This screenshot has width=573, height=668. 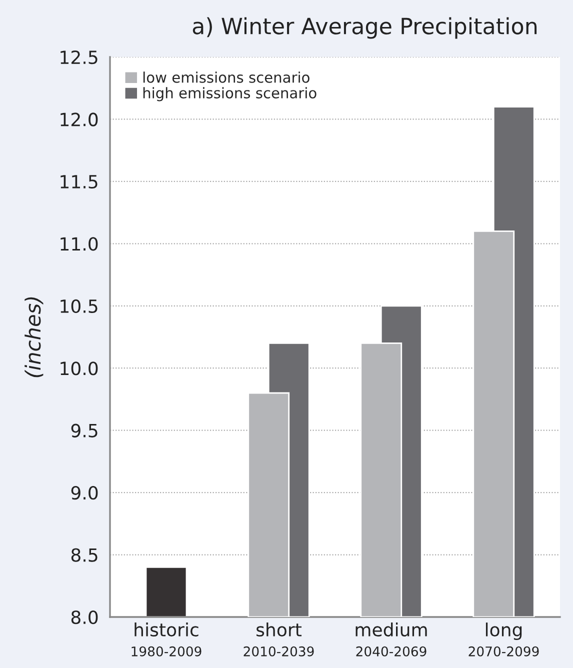 I want to click on y-axis-title: (inches), so click(x=34, y=337).